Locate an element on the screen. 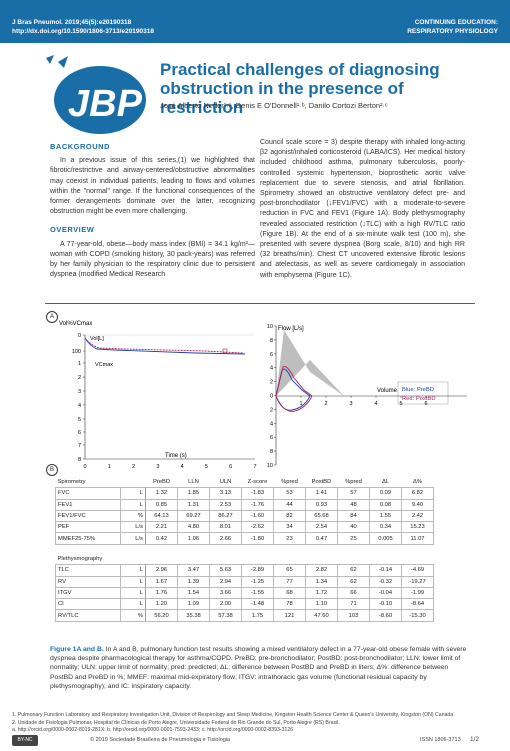  column-header: ULN is located at coordinates (225, 482).